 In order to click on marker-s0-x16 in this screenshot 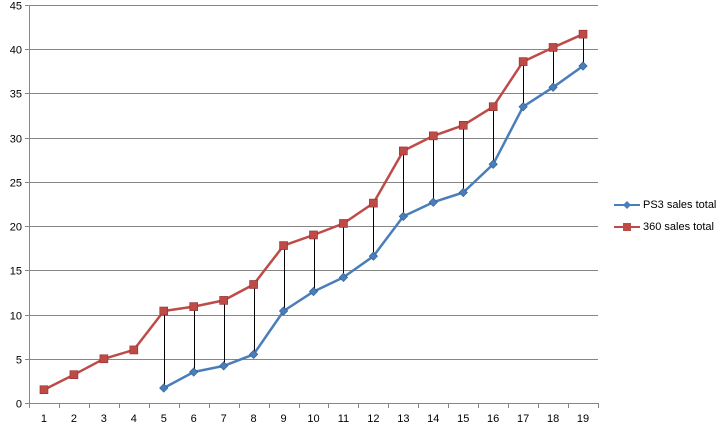, I will do `click(493, 164)`.